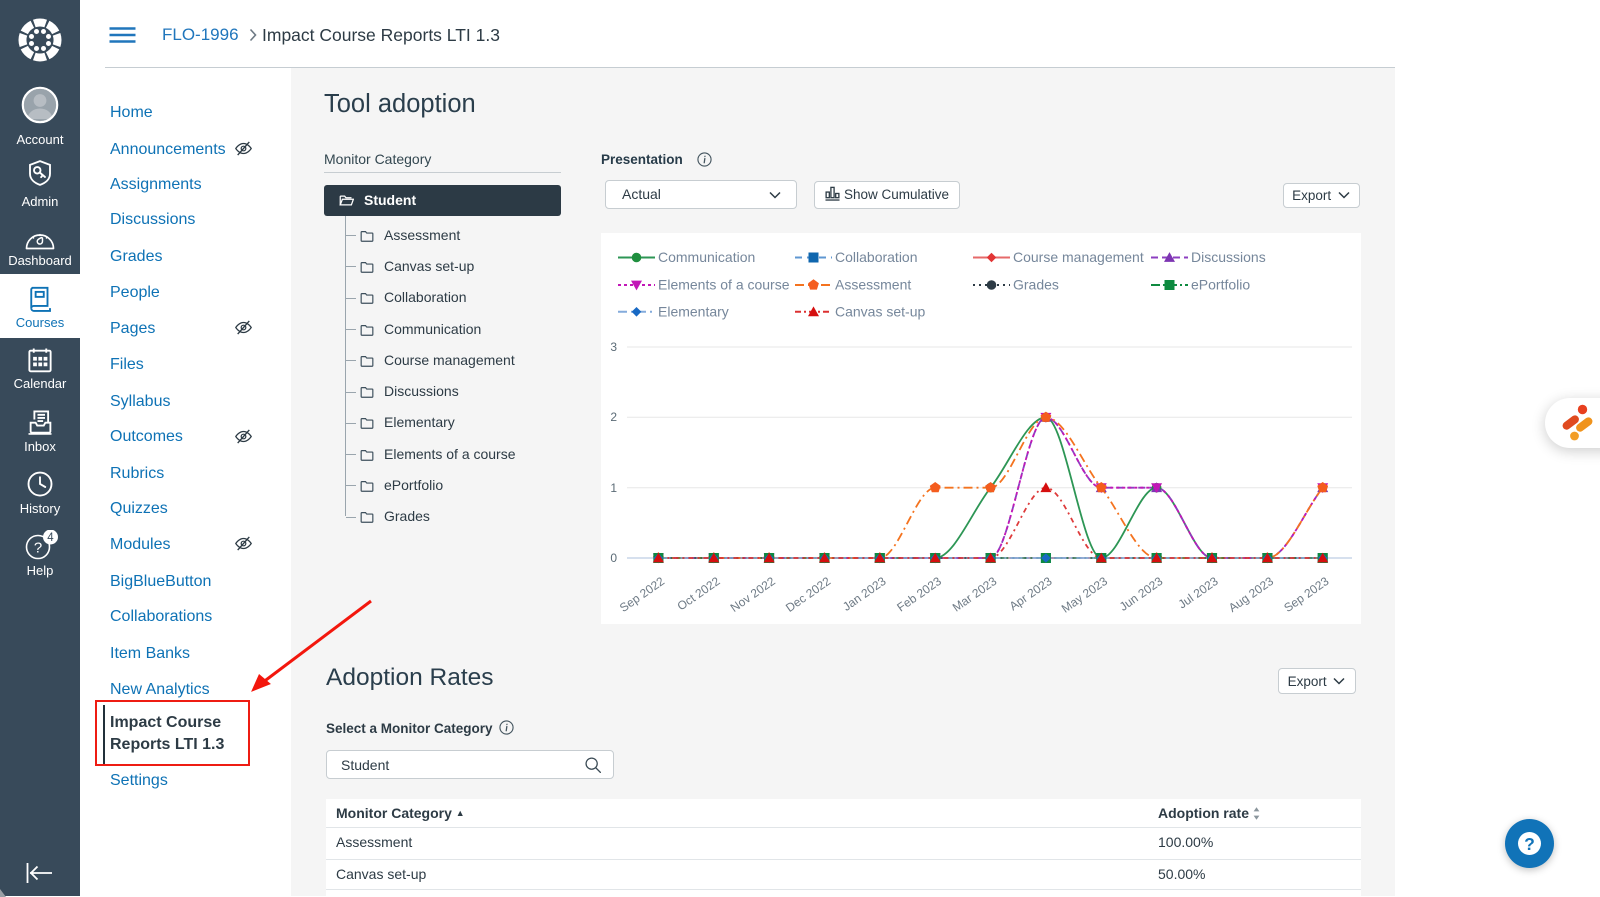  Describe the element at coordinates (864, 594) in the screenshot. I see `svg-text: Jan 2023` at that location.